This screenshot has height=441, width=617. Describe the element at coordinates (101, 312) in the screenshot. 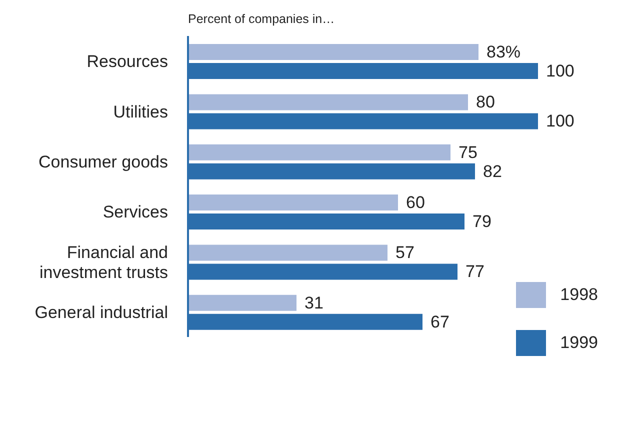

I see `y-tick-label: General industrial` at that location.